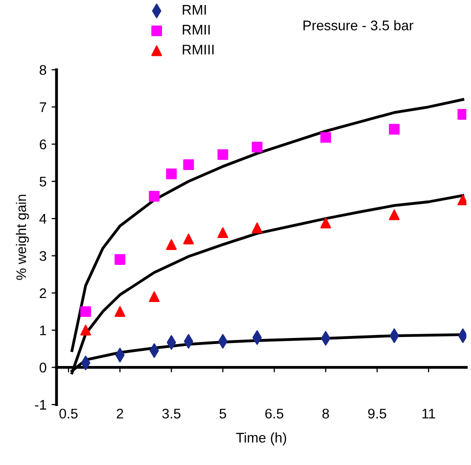  Describe the element at coordinates (359, 25) in the screenshot. I see `chart-title: Pressure - 3.5 bar` at that location.